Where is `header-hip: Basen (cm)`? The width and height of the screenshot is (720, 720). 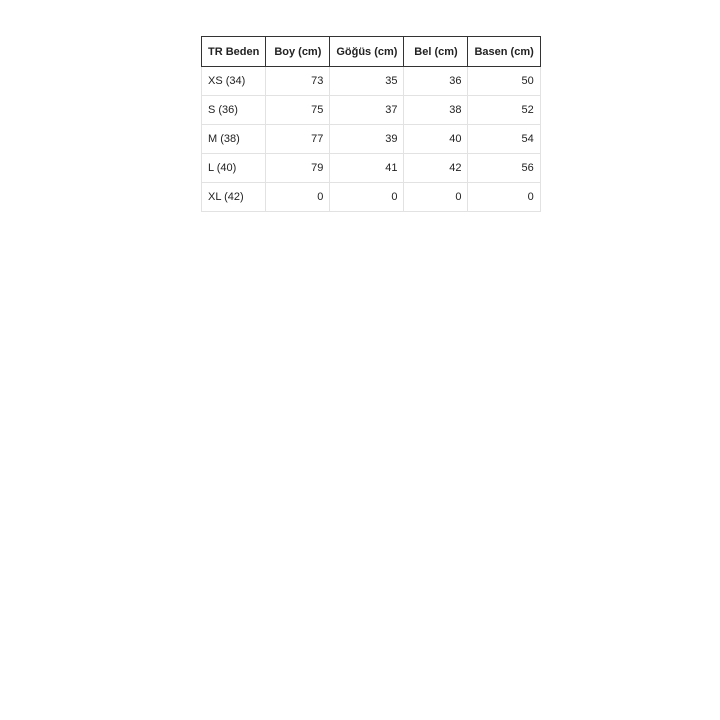 header-hip: Basen (cm) is located at coordinates (504, 51).